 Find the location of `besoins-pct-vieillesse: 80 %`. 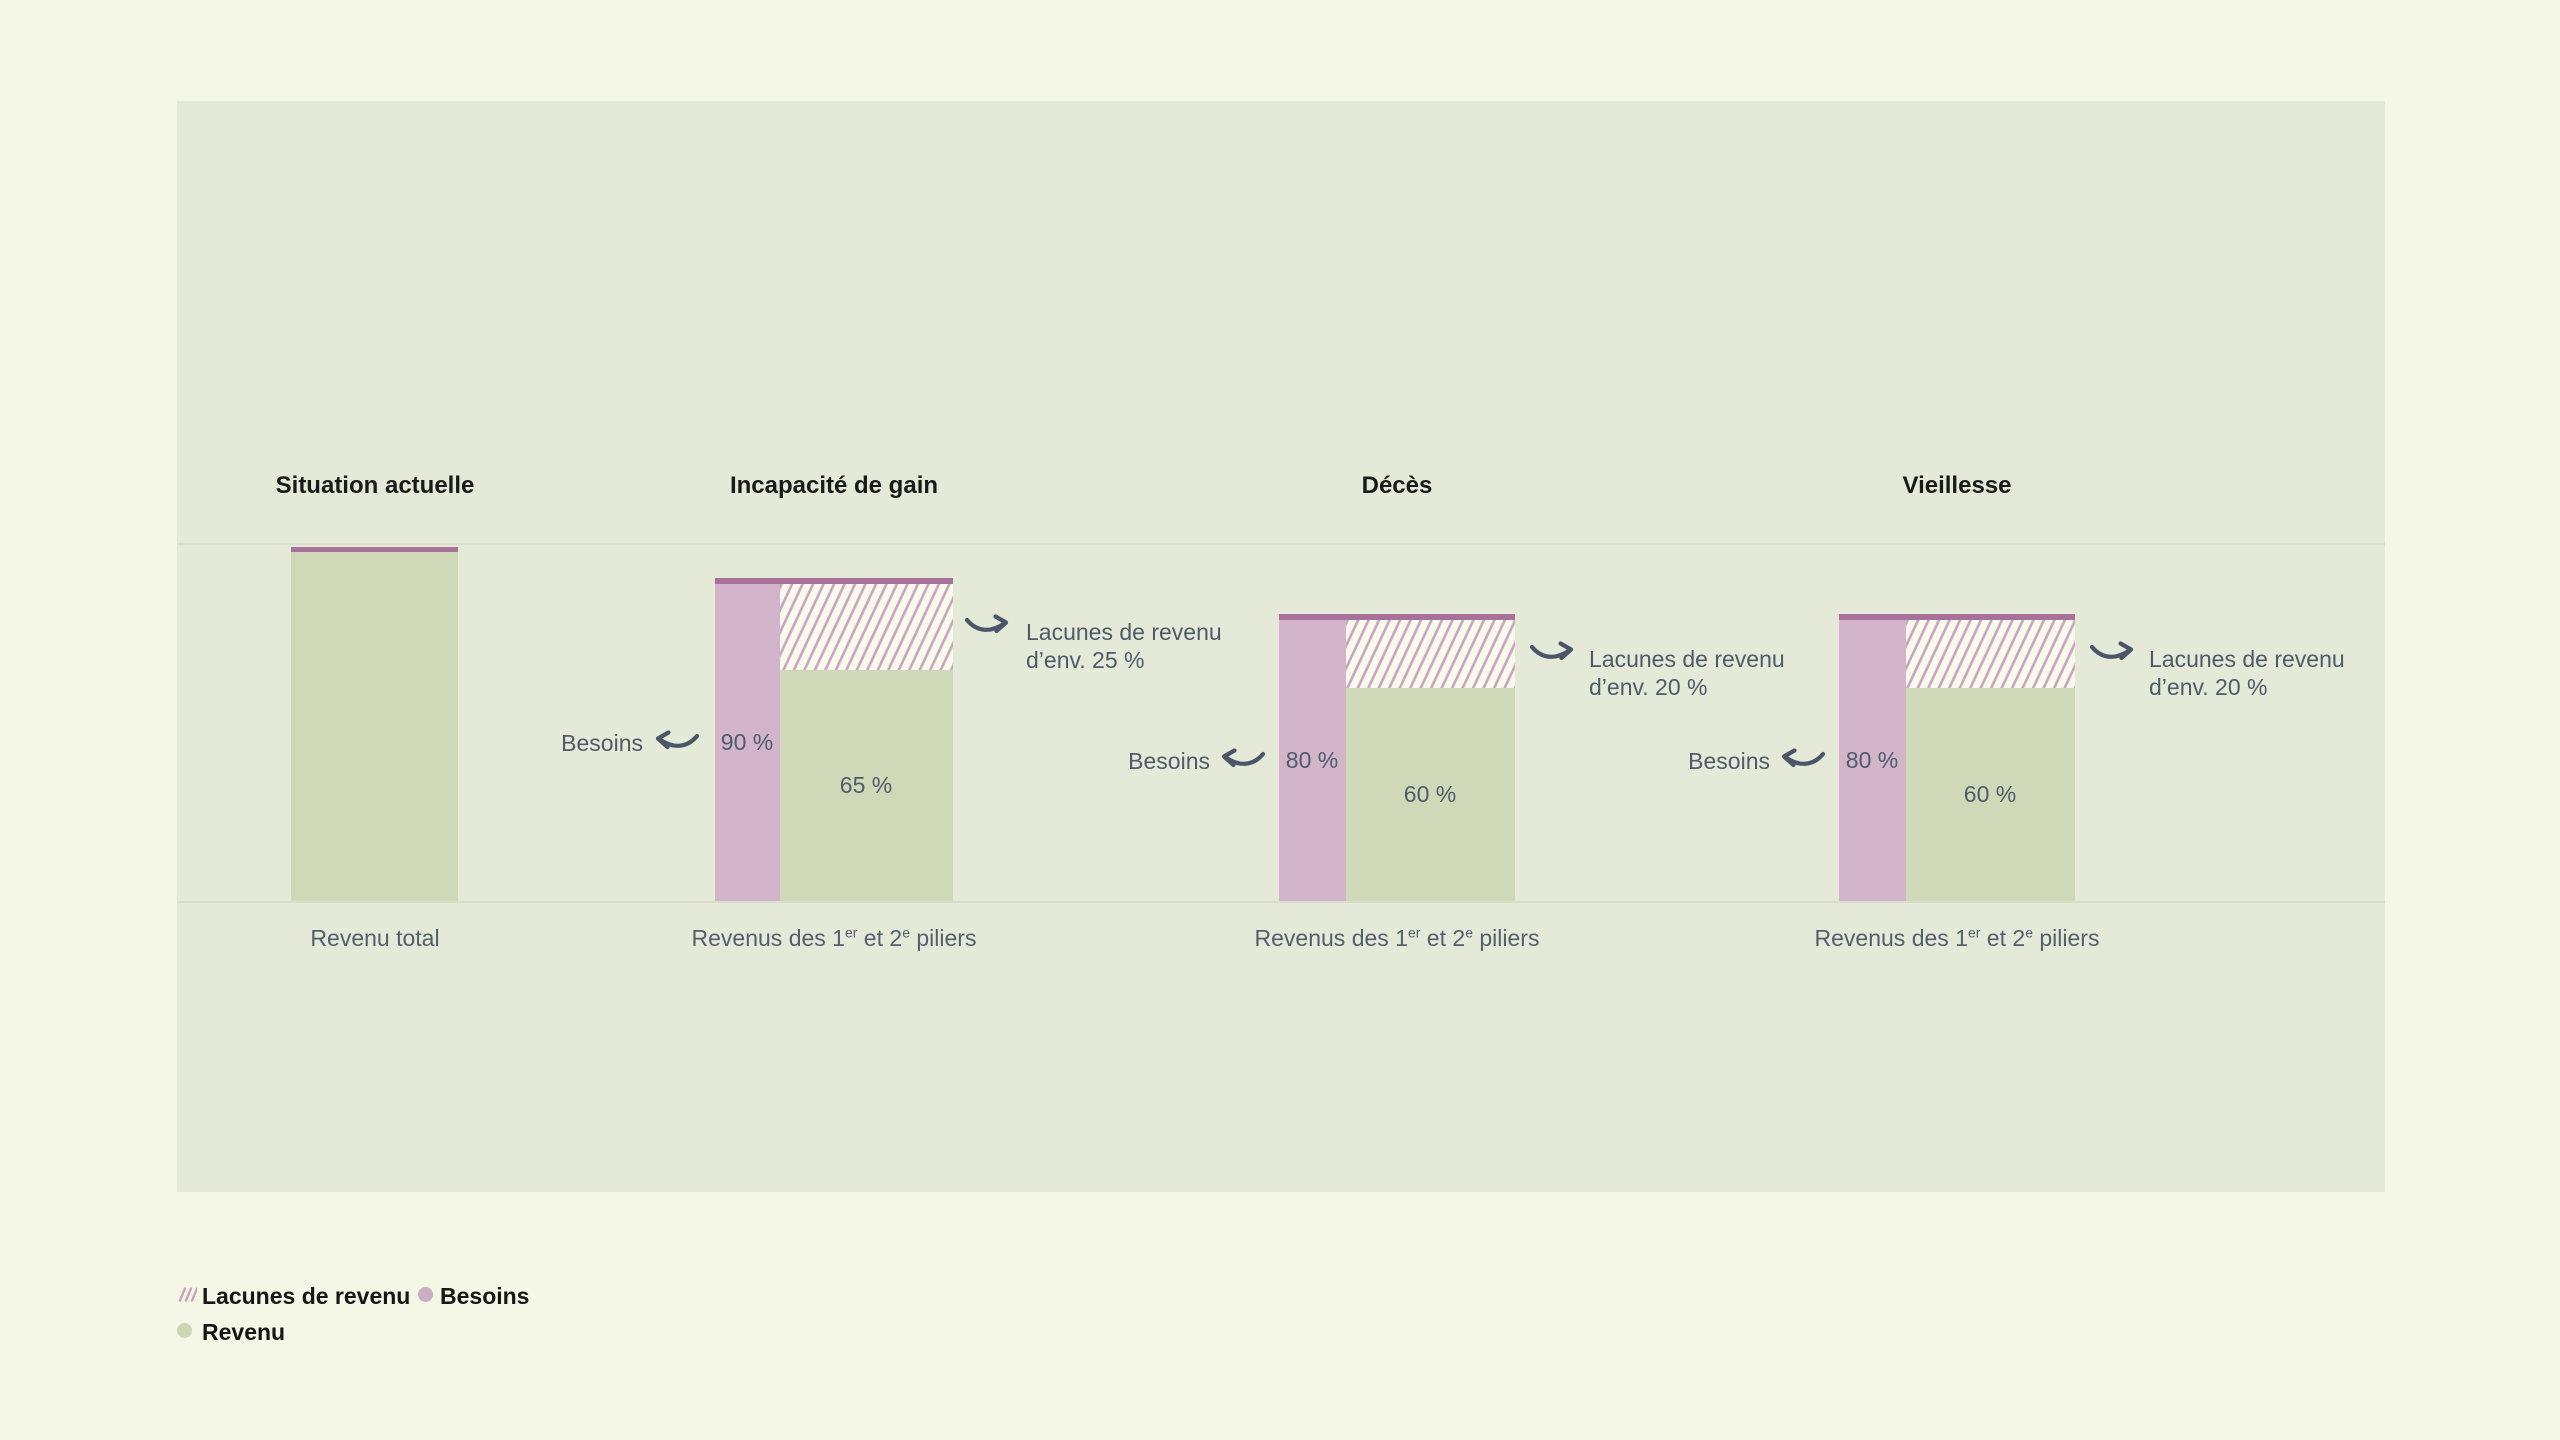

besoins-pct-vieillesse: 80 % is located at coordinates (1872, 760).